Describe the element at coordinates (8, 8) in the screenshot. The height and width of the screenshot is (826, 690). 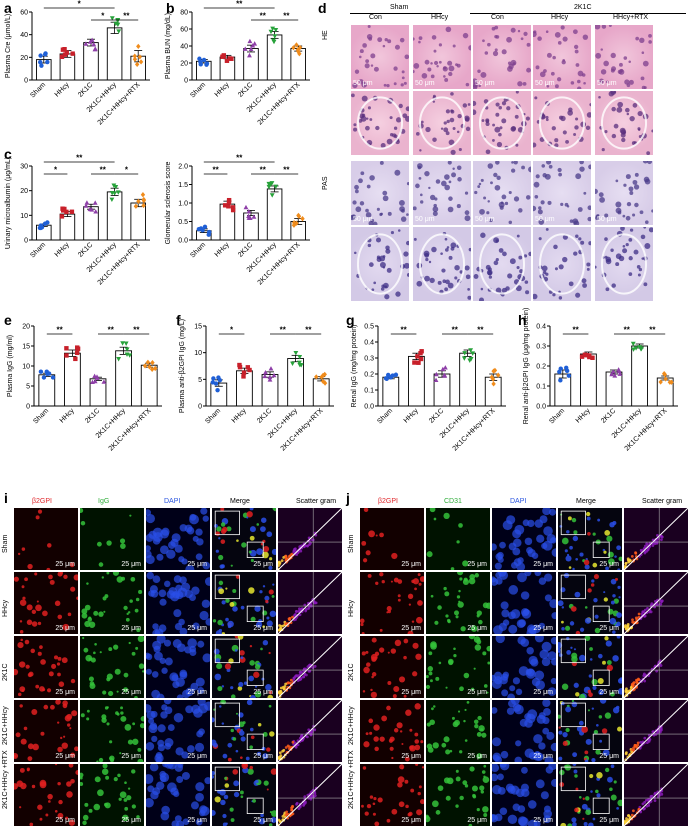
I see `panel-letter-a: a` at that location.